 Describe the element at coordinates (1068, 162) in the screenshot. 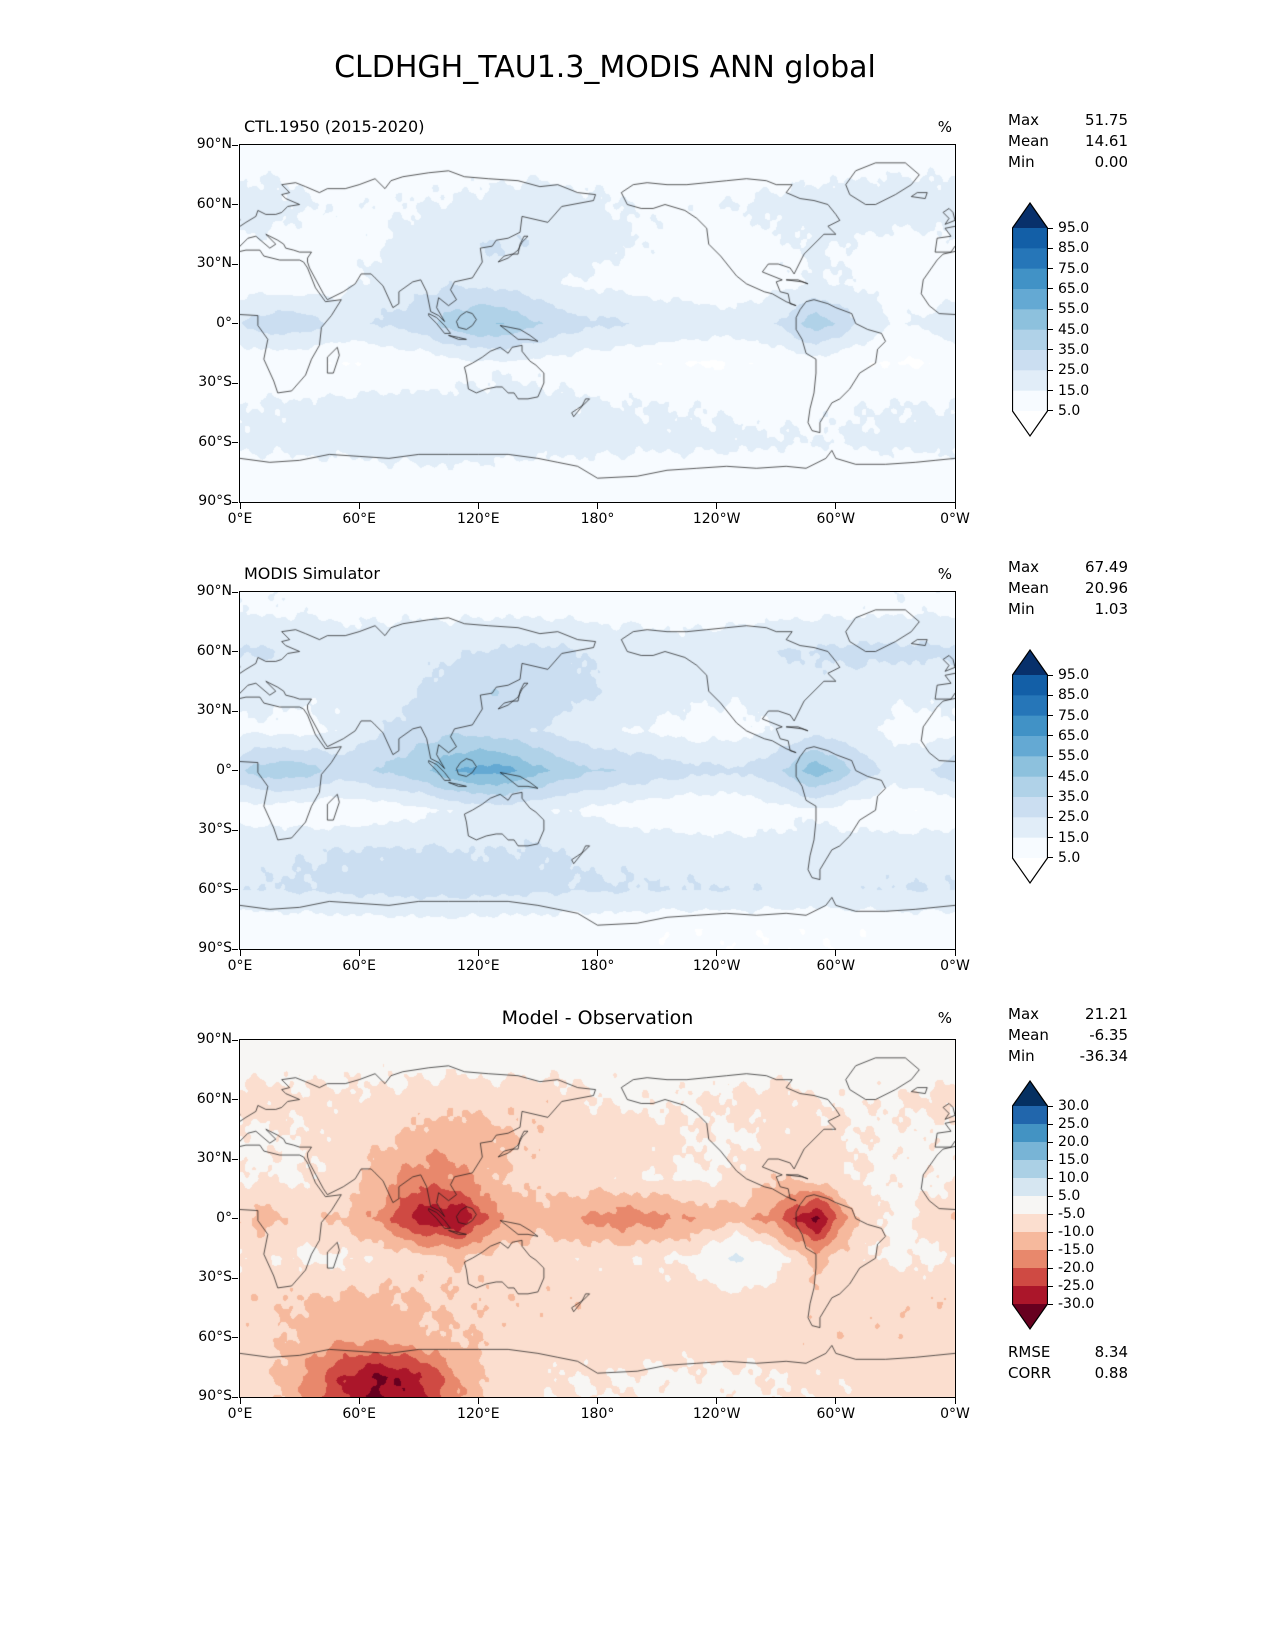

I see `stat-row: Min 0.00` at that location.